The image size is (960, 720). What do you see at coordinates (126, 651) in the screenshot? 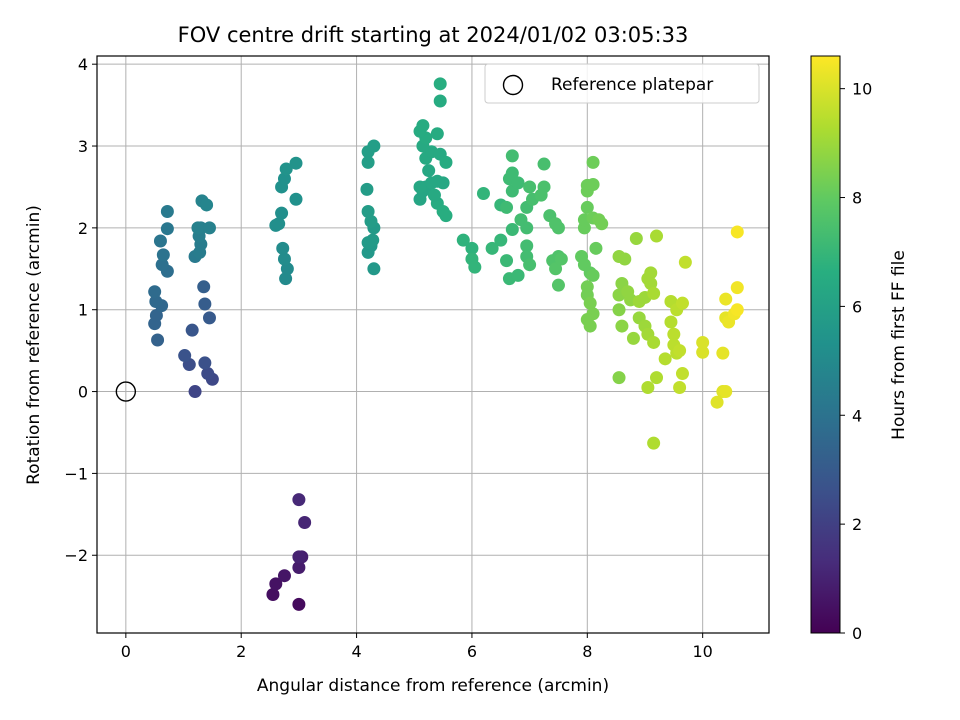
I see `x-tick-label: 0` at bounding box center [126, 651].